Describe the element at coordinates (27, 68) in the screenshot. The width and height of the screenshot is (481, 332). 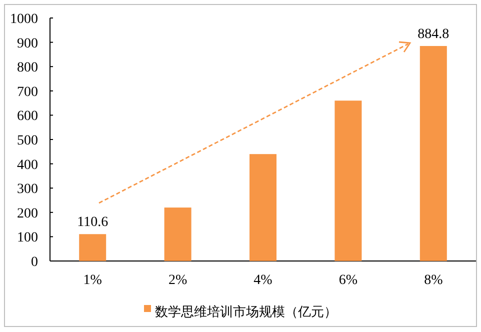
I see `y-tick-label: 800` at that location.